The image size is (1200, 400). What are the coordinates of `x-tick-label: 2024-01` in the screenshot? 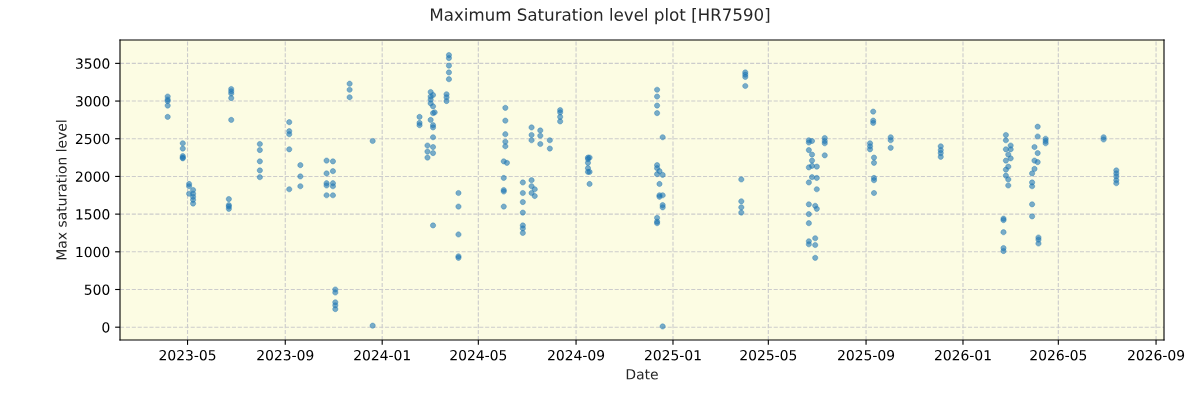 It's located at (382, 355).